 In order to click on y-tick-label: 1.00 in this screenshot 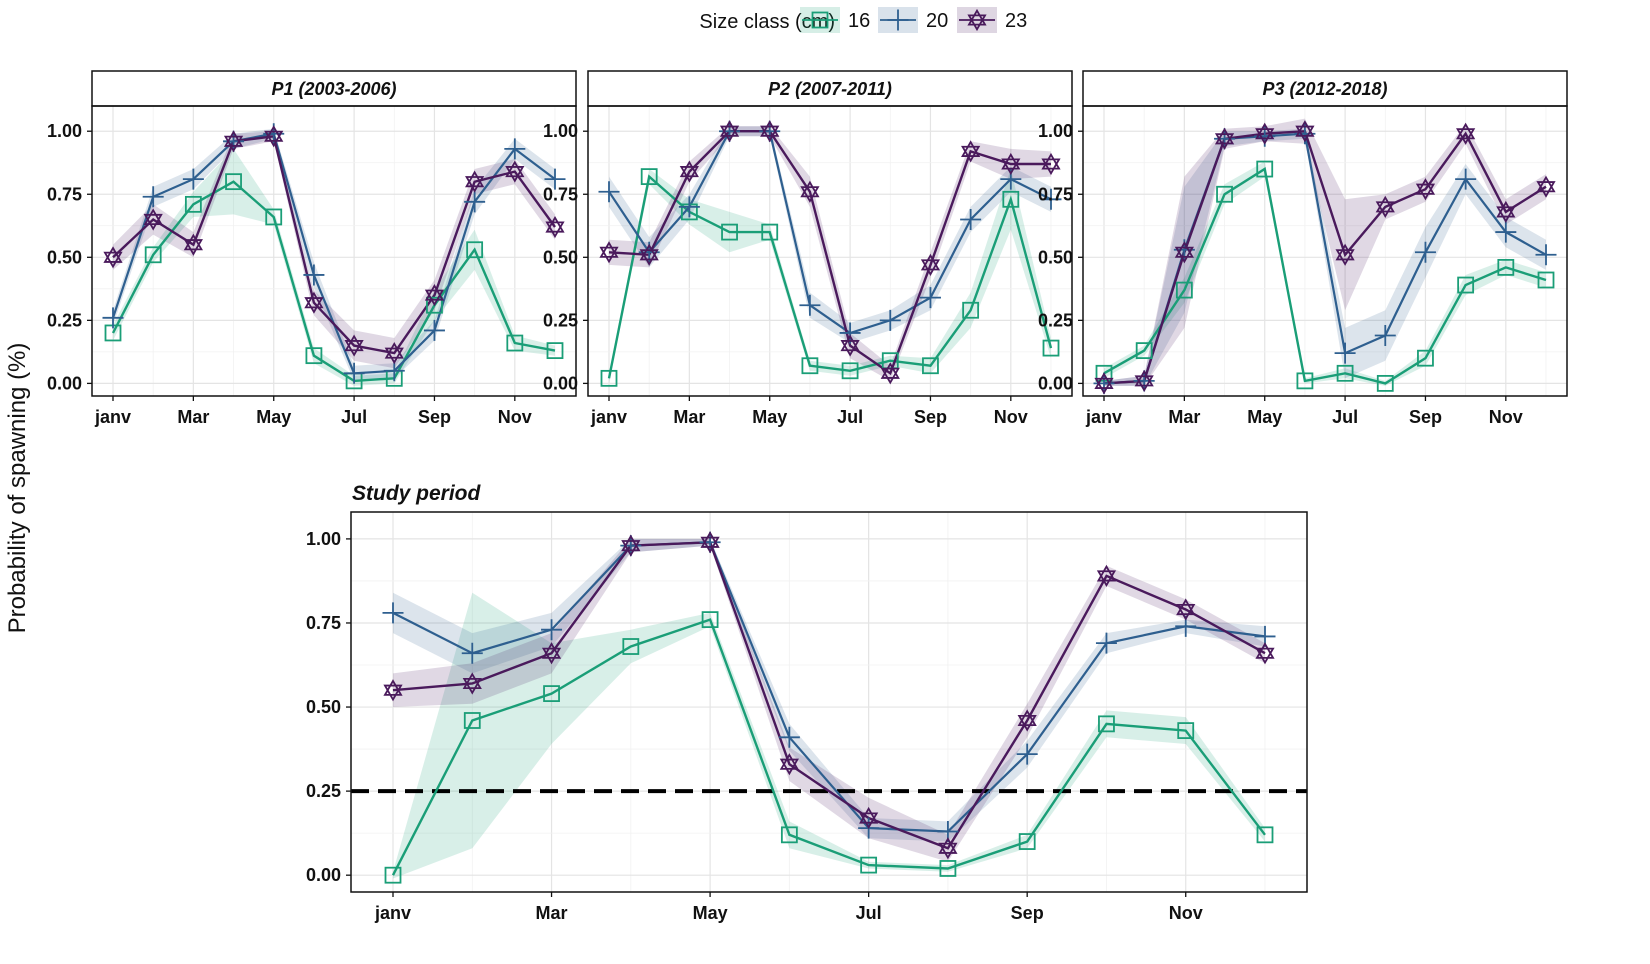, I will do `click(1055, 131)`.